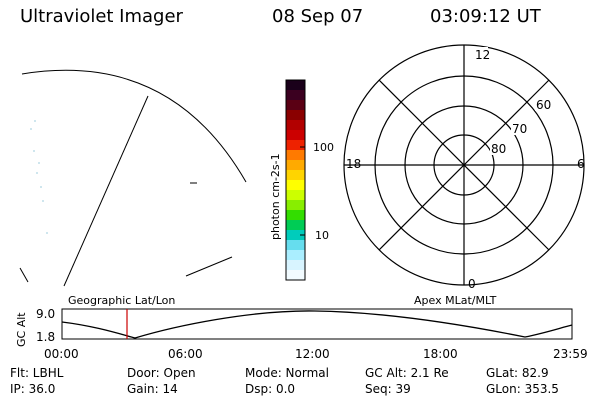  What do you see at coordinates (45, 337) in the screenshot?
I see `gc-alt-ytick-low: 1.8` at bounding box center [45, 337].